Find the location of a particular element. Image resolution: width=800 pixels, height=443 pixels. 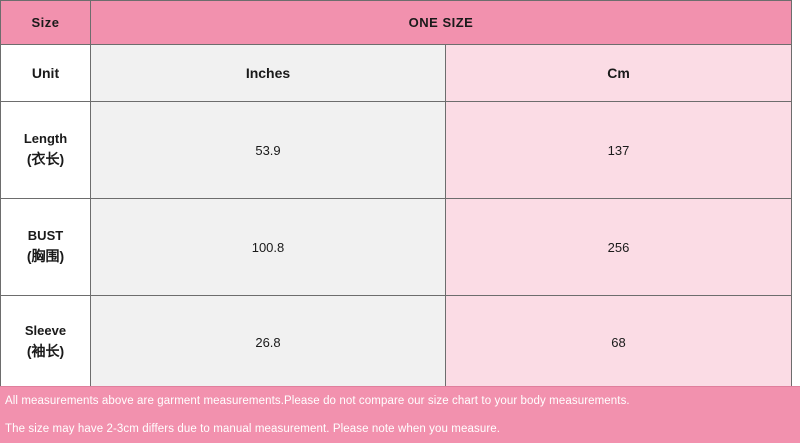

header-size-cell: Size is located at coordinates (45, 22).